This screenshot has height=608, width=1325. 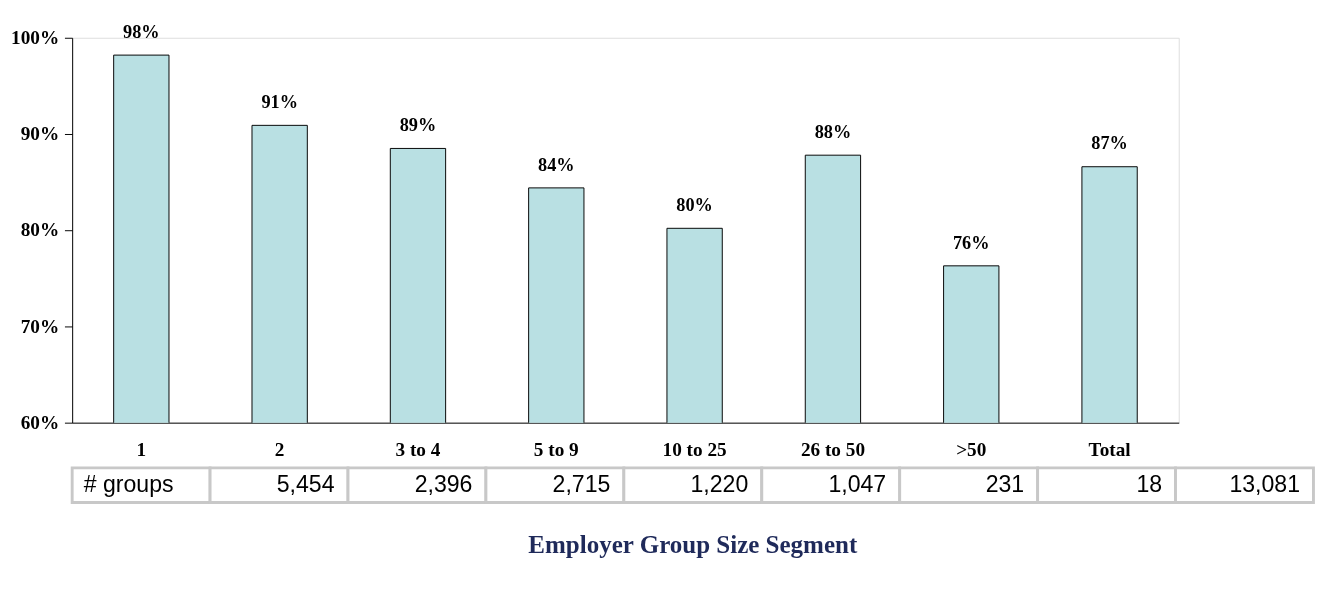 I want to click on x-tick-label: Total, so click(x=1110, y=449).